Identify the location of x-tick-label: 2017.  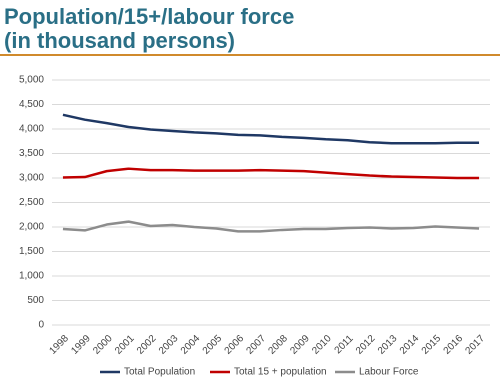
(476, 345).